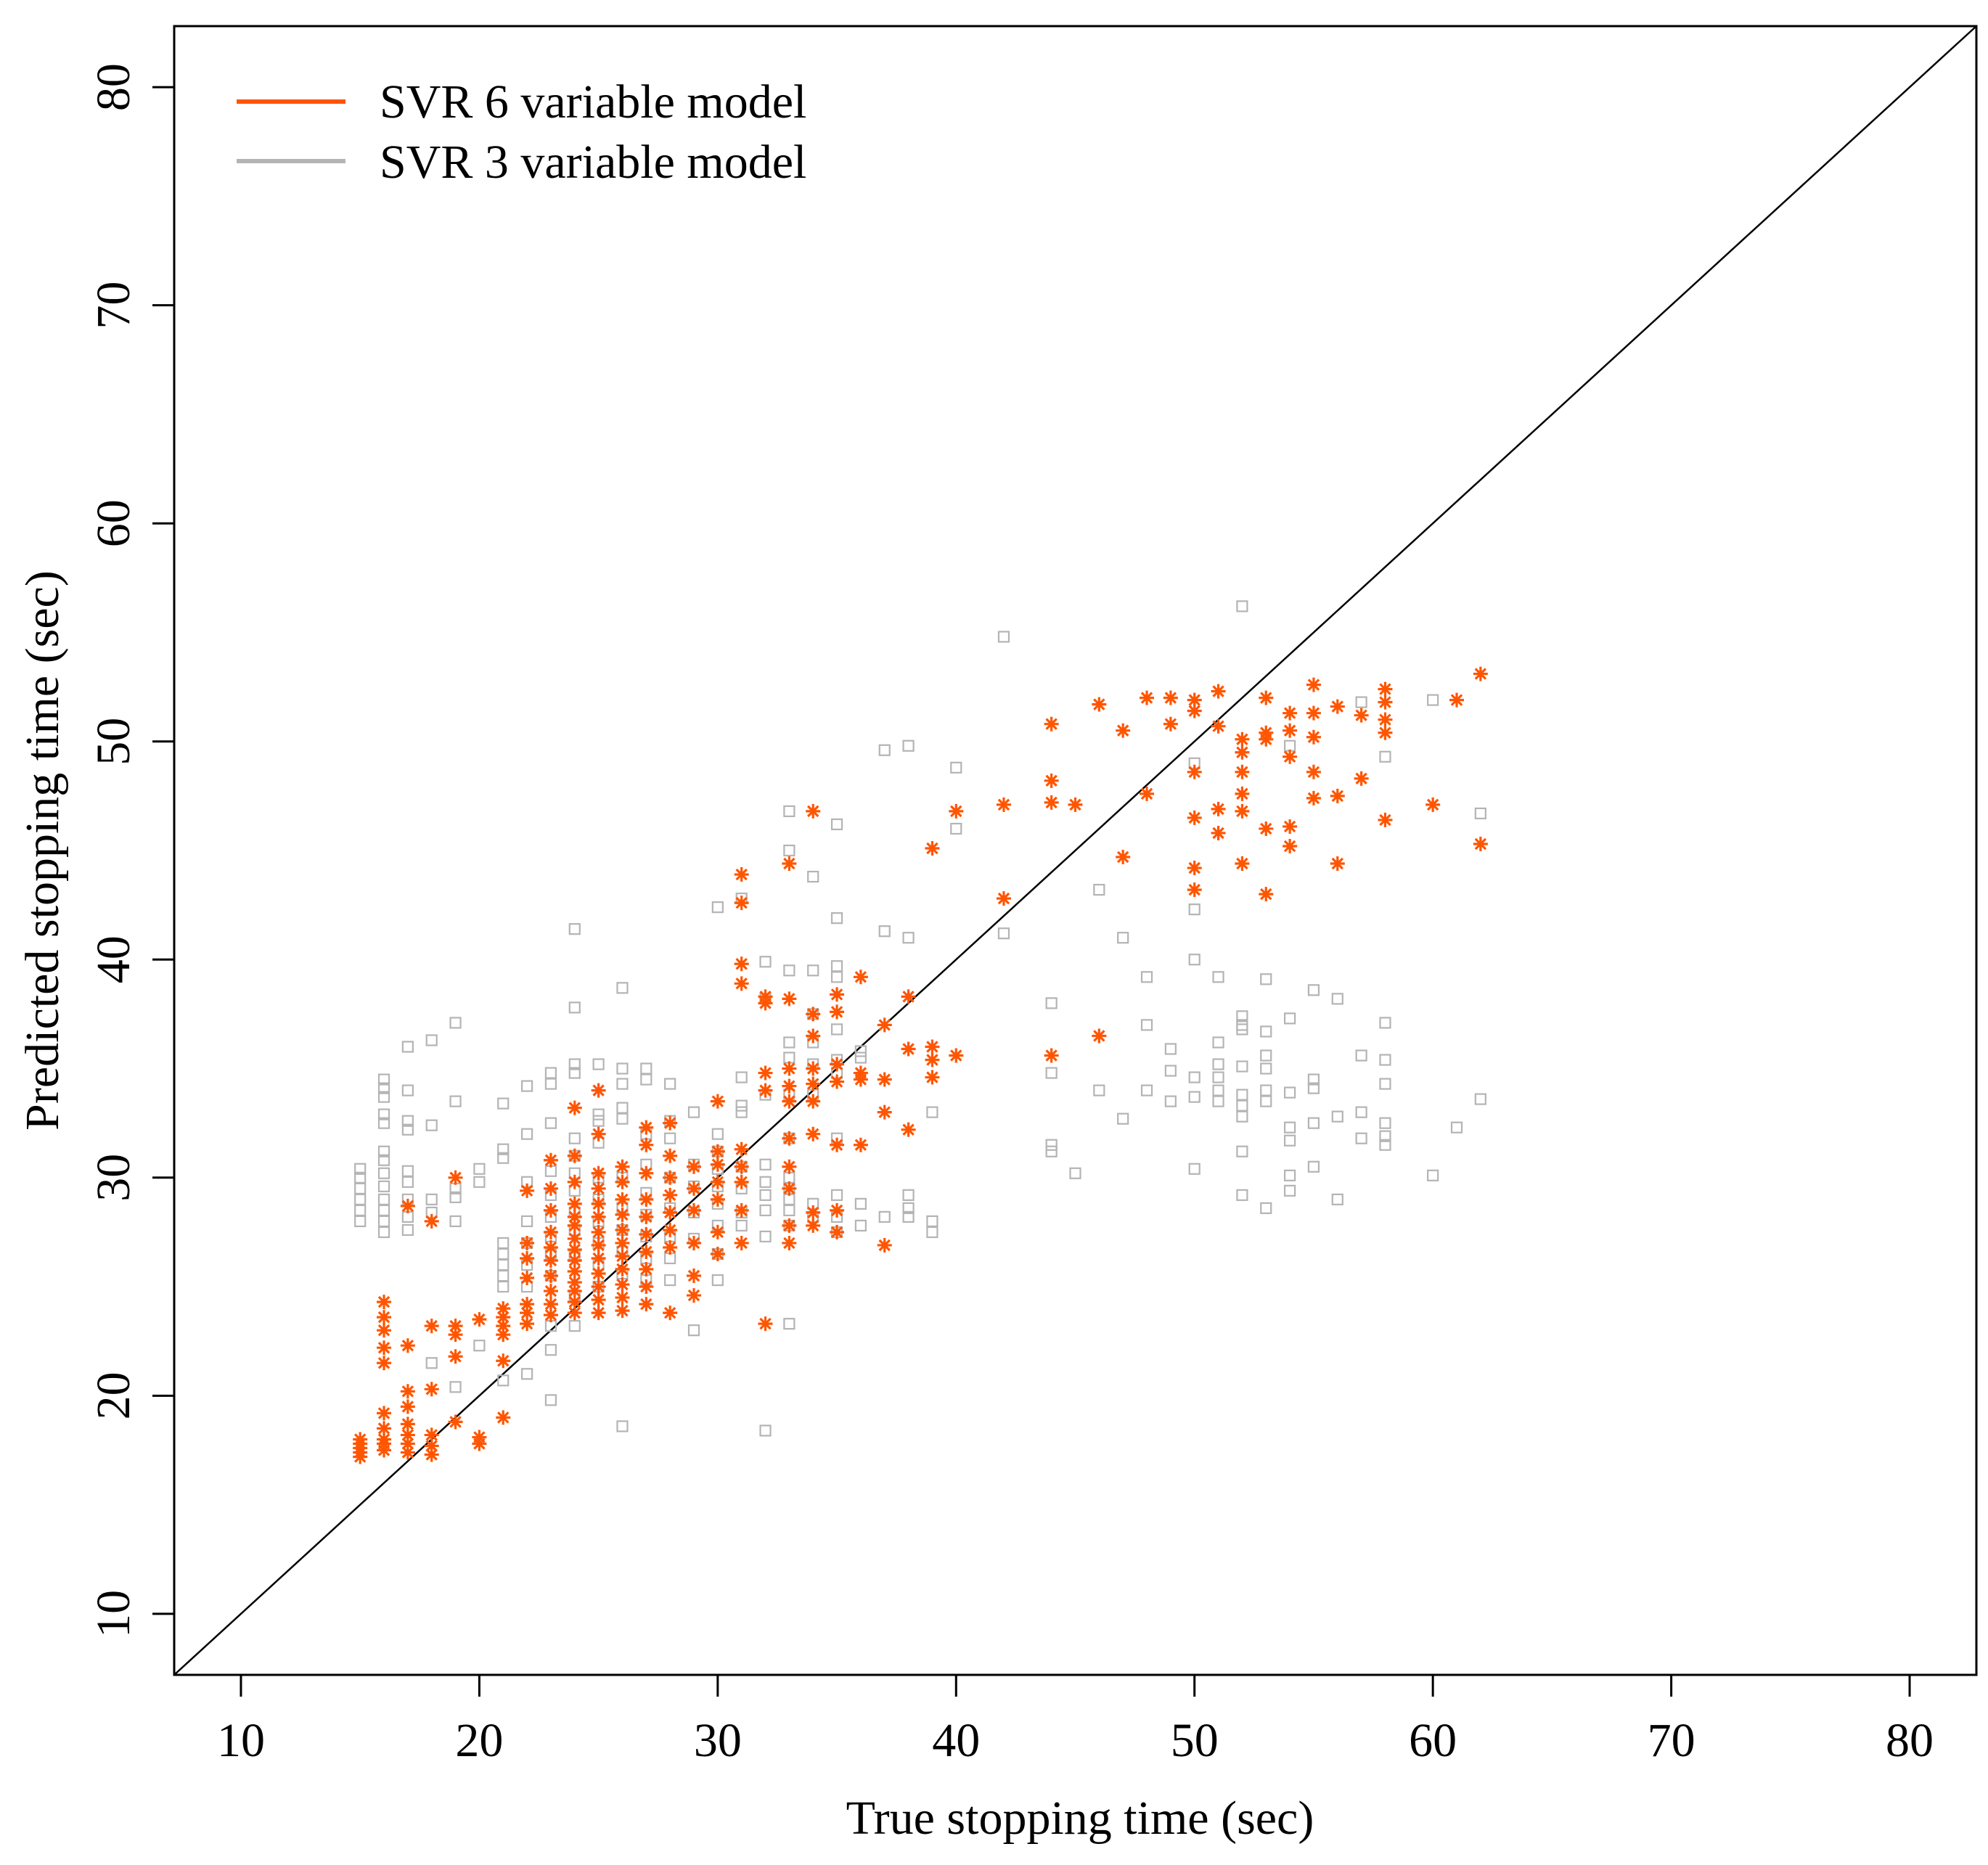 This screenshot has height=1865, width=1988. Describe the element at coordinates (593, 162) in the screenshot. I see `legend-label-svr-3: SVR 3 variable model` at that location.